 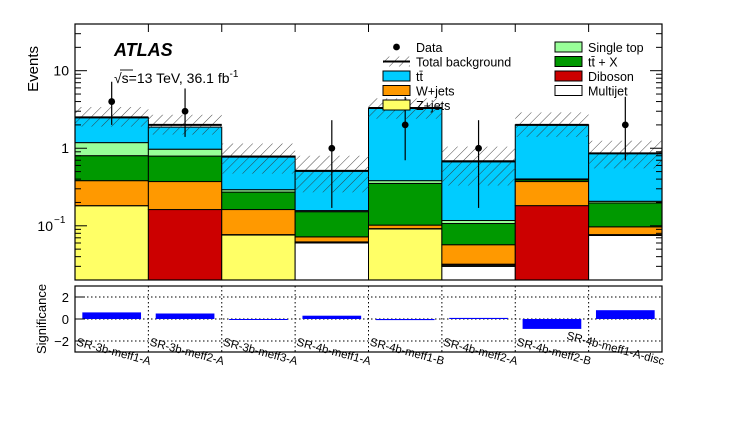 I want to click on legend-label: tt̄ + X, so click(x=603, y=63).